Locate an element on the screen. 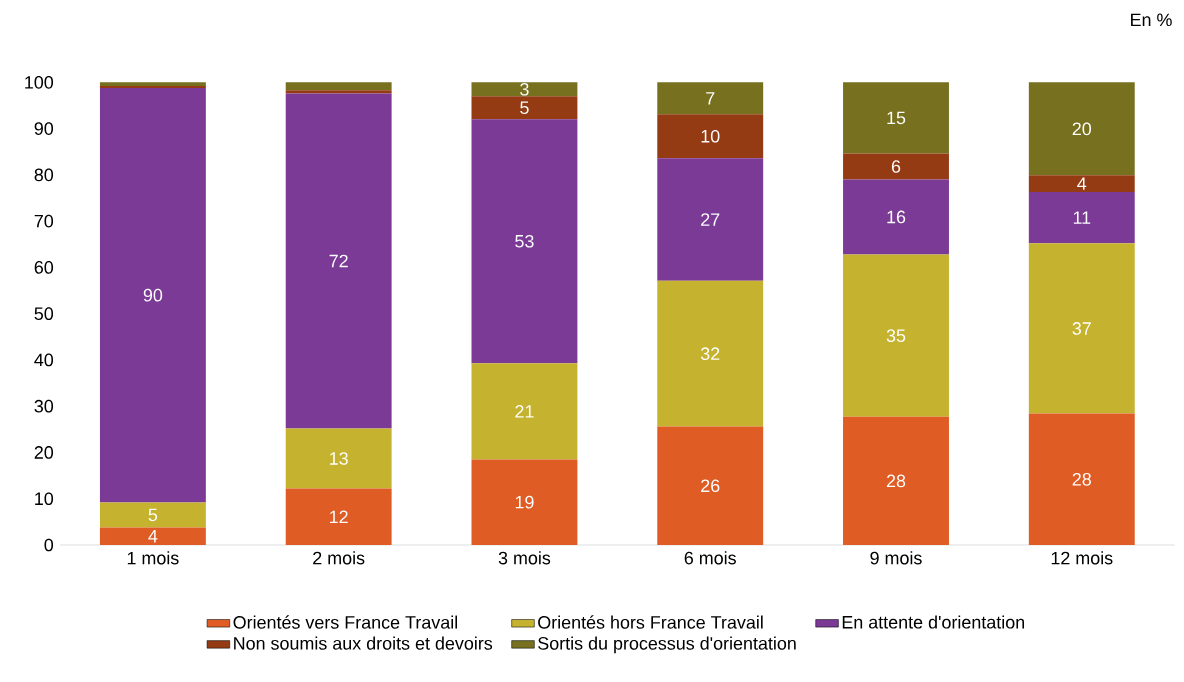  data-label: 32 is located at coordinates (710, 354).